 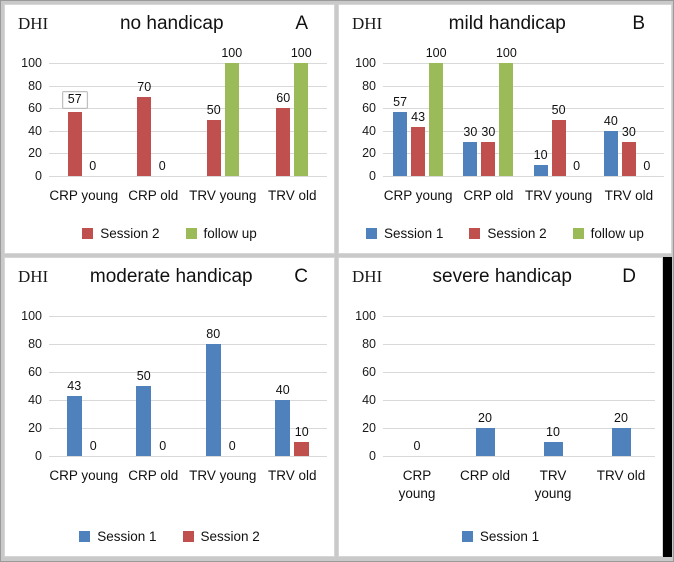 What do you see at coordinates (610, 145) in the screenshot?
I see `bar: 40` at bounding box center [610, 145].